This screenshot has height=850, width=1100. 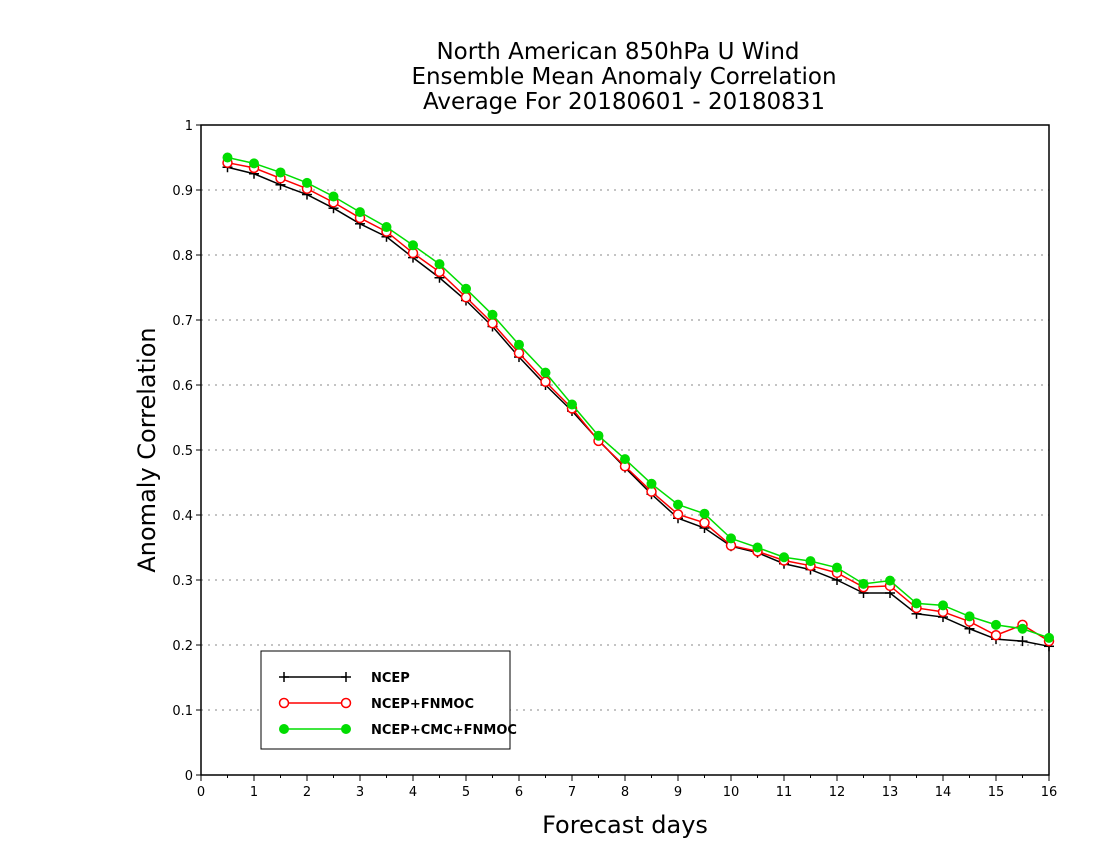 What do you see at coordinates (890, 792) in the screenshot?
I see `x-tick-label: 13` at bounding box center [890, 792].